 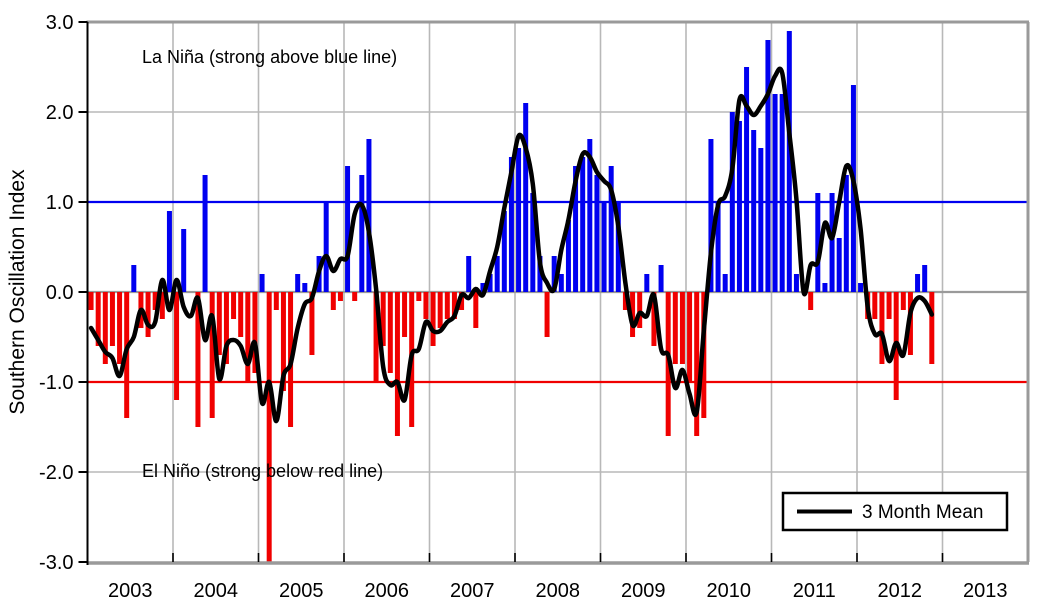 I want to click on y-tick-label: 2.0, so click(x=60, y=113).